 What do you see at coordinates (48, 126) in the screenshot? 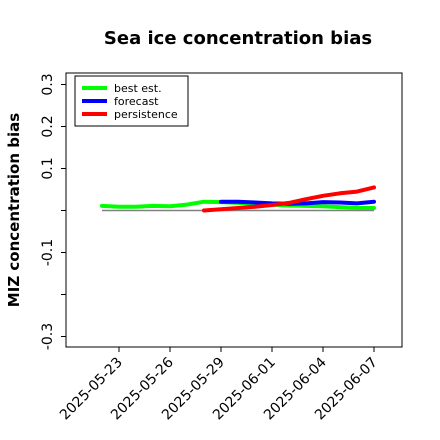
I see `y-tick-label: 0.2` at bounding box center [48, 126].